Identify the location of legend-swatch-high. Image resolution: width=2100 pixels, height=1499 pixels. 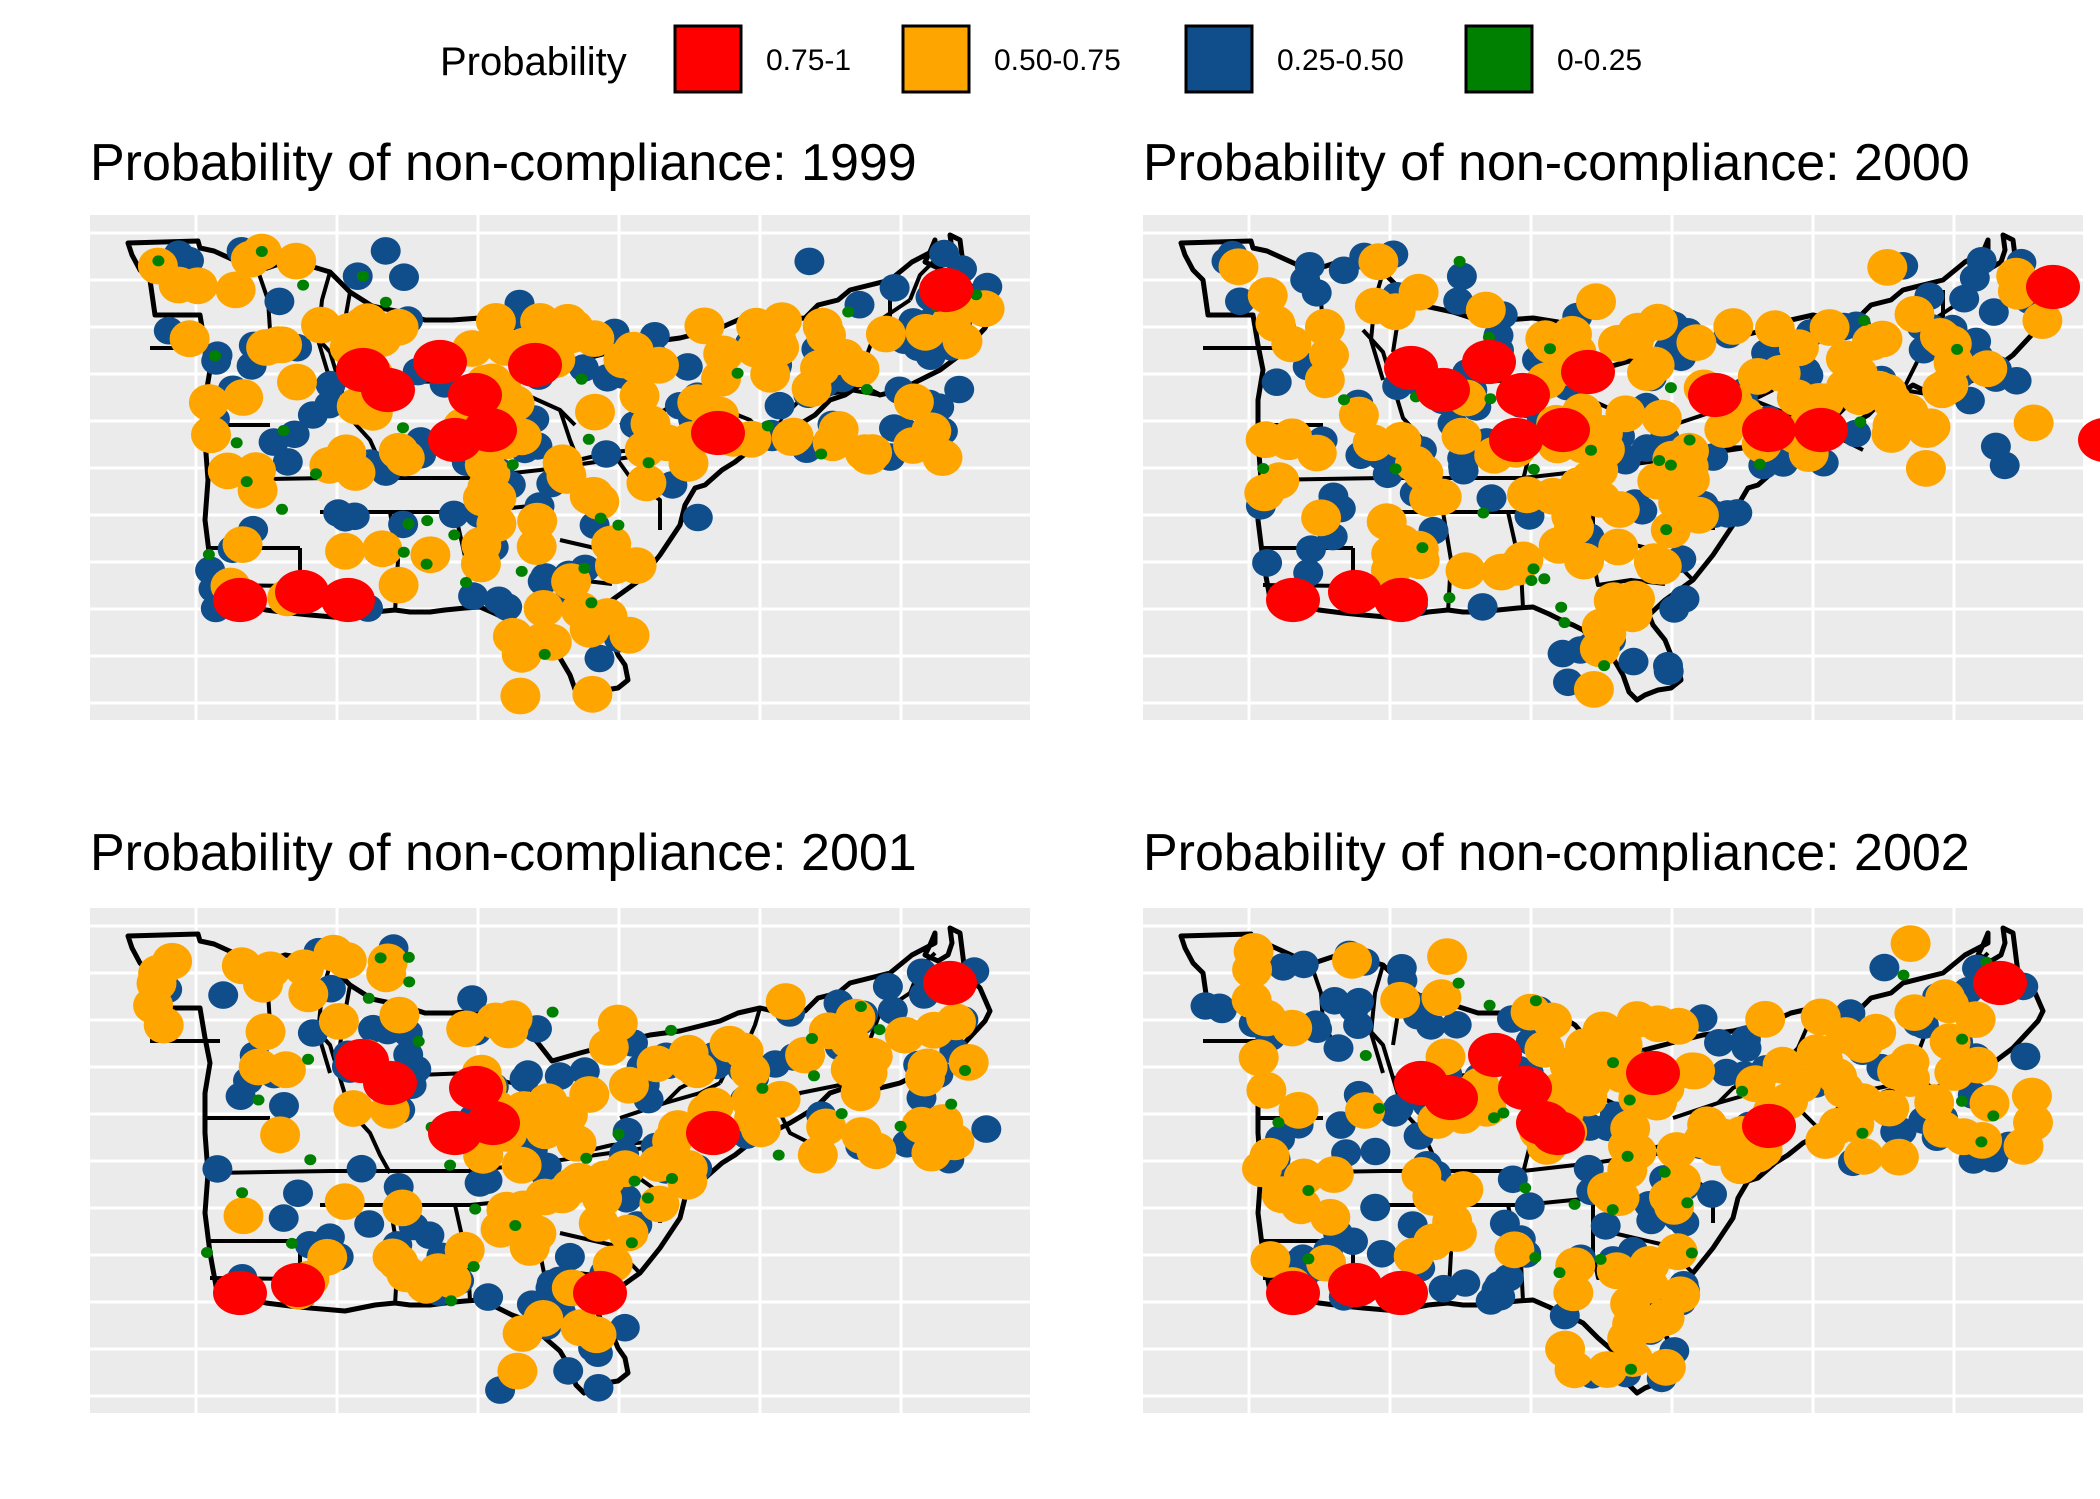
(708, 59).